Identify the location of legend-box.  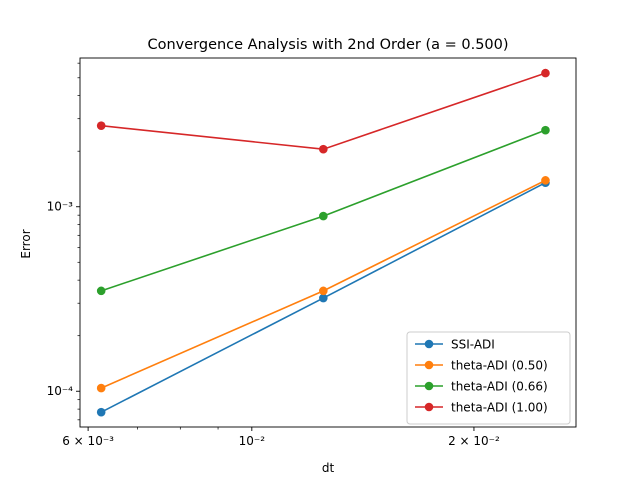
(488, 378).